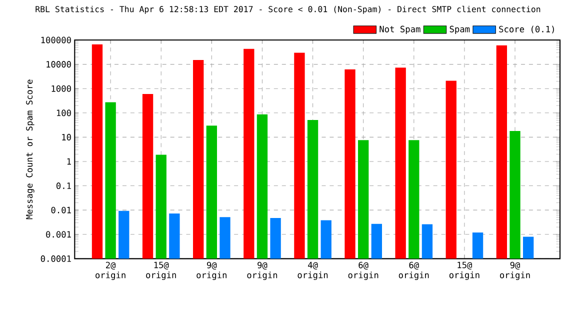  Describe the element at coordinates (61, 88) in the screenshot. I see `y-tick-label: 1000` at that location.